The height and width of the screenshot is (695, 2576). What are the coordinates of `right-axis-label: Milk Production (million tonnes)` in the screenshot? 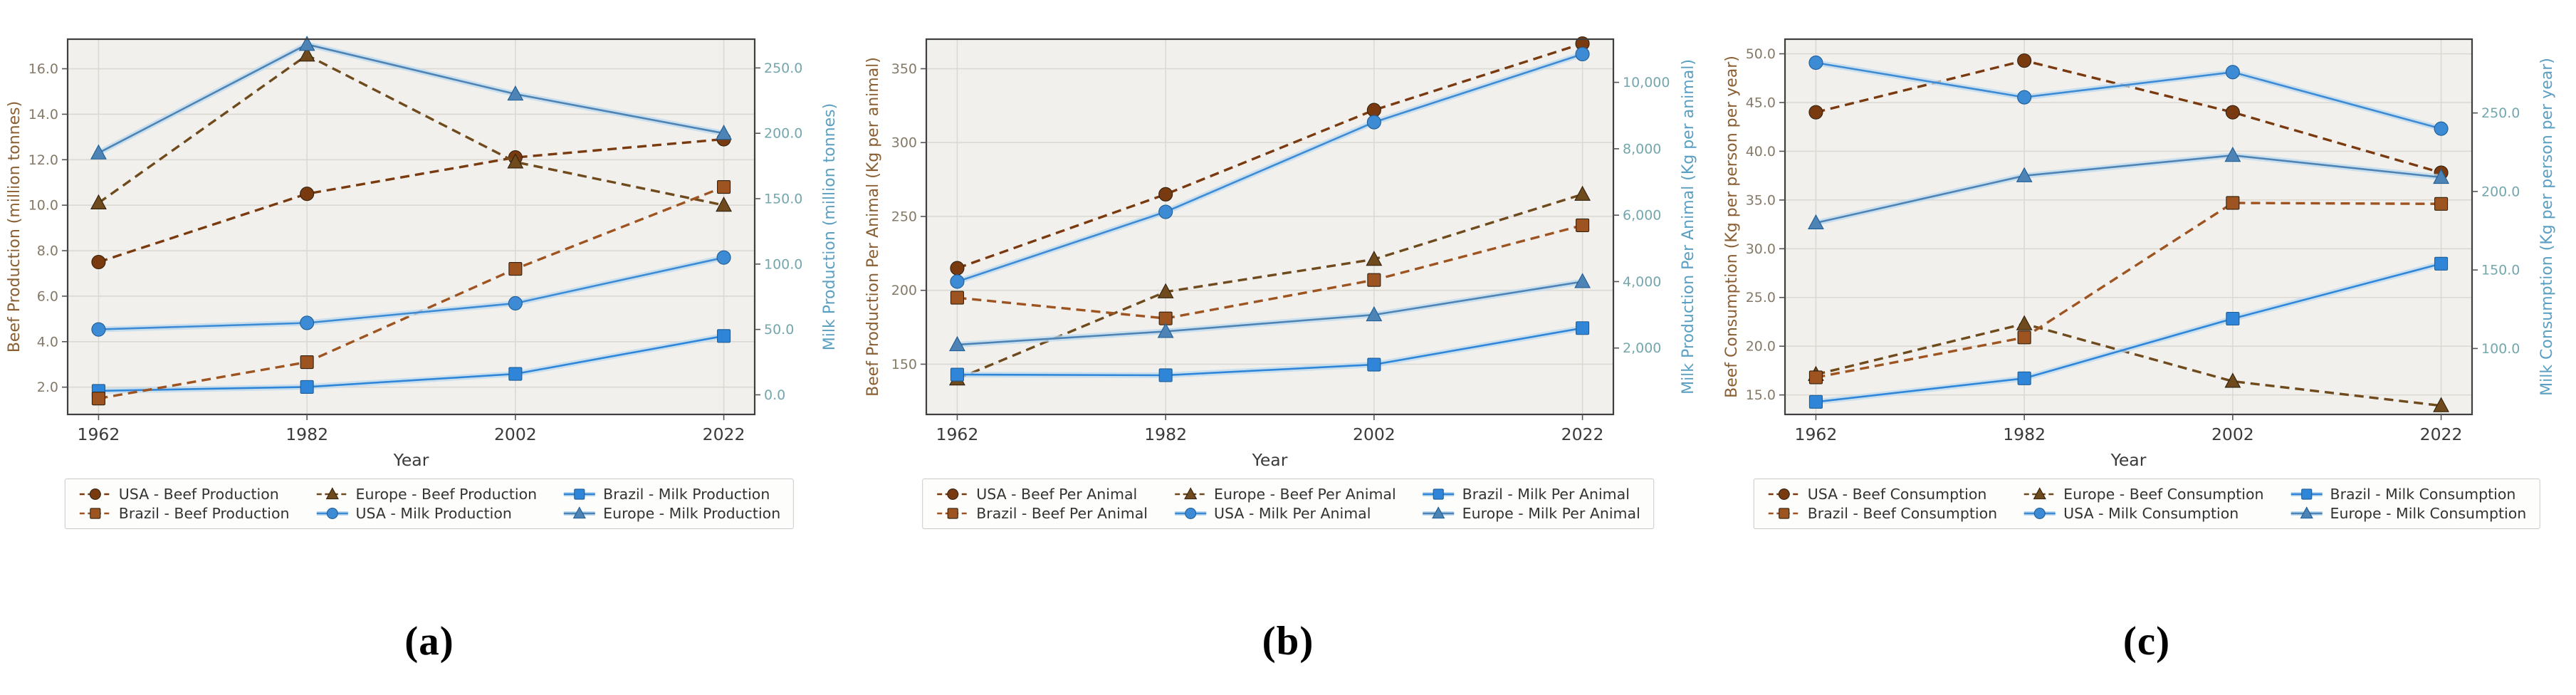 It's located at (830, 227).